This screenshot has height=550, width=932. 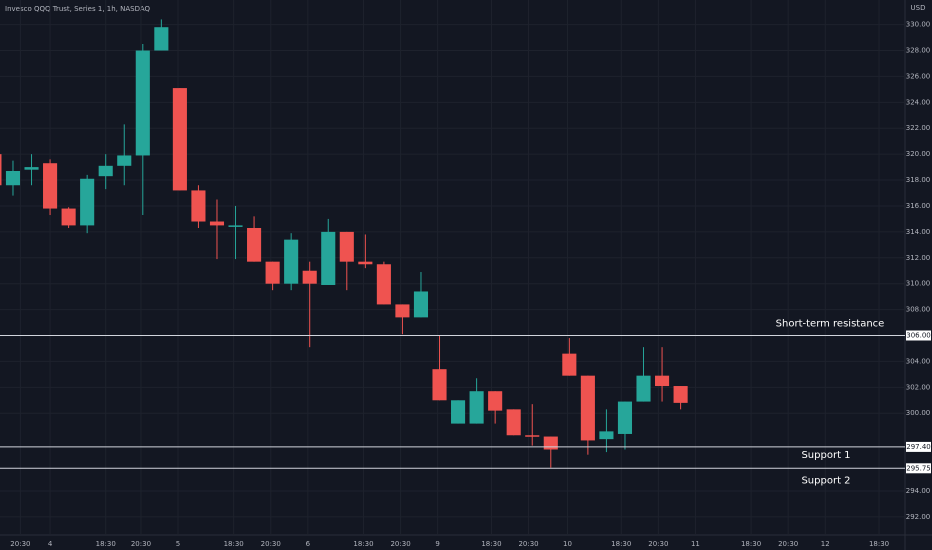 What do you see at coordinates (308, 544) in the screenshot?
I see `x-tick-label: 6` at bounding box center [308, 544].